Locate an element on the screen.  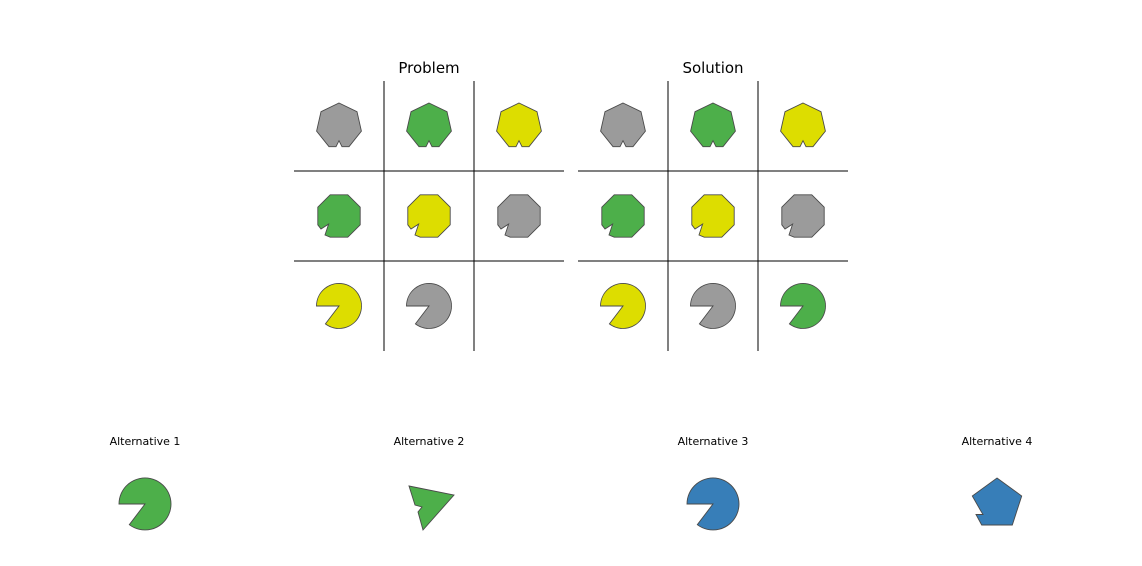
solution-cell-r1c2-heptagon-notch-shape is located at coordinates (713, 125).